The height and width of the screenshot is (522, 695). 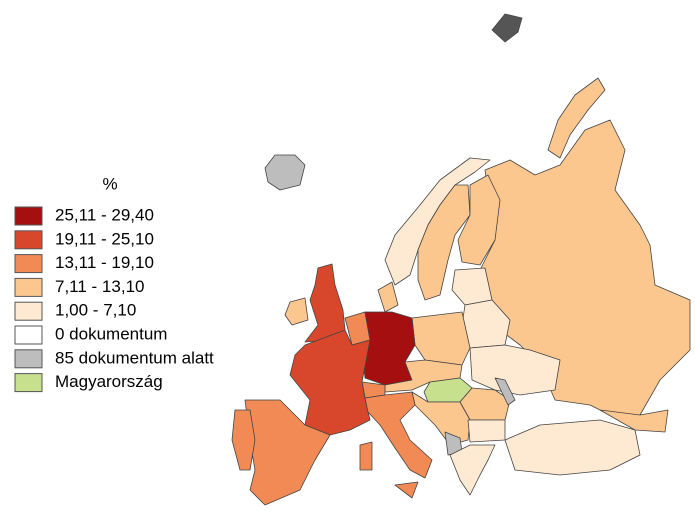 I want to click on denmark, so click(x=388, y=297).